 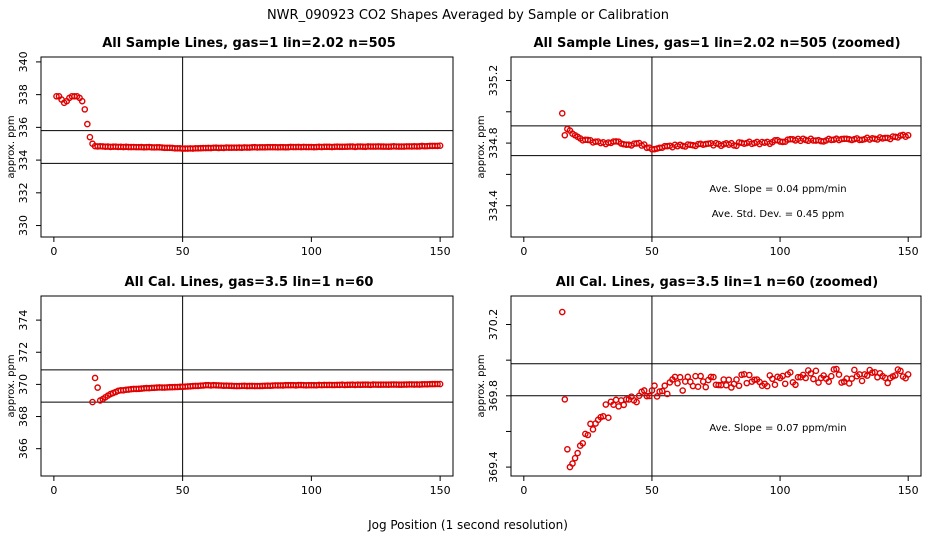 I want to click on y-tick-label: 370.2, so click(x=493, y=325).